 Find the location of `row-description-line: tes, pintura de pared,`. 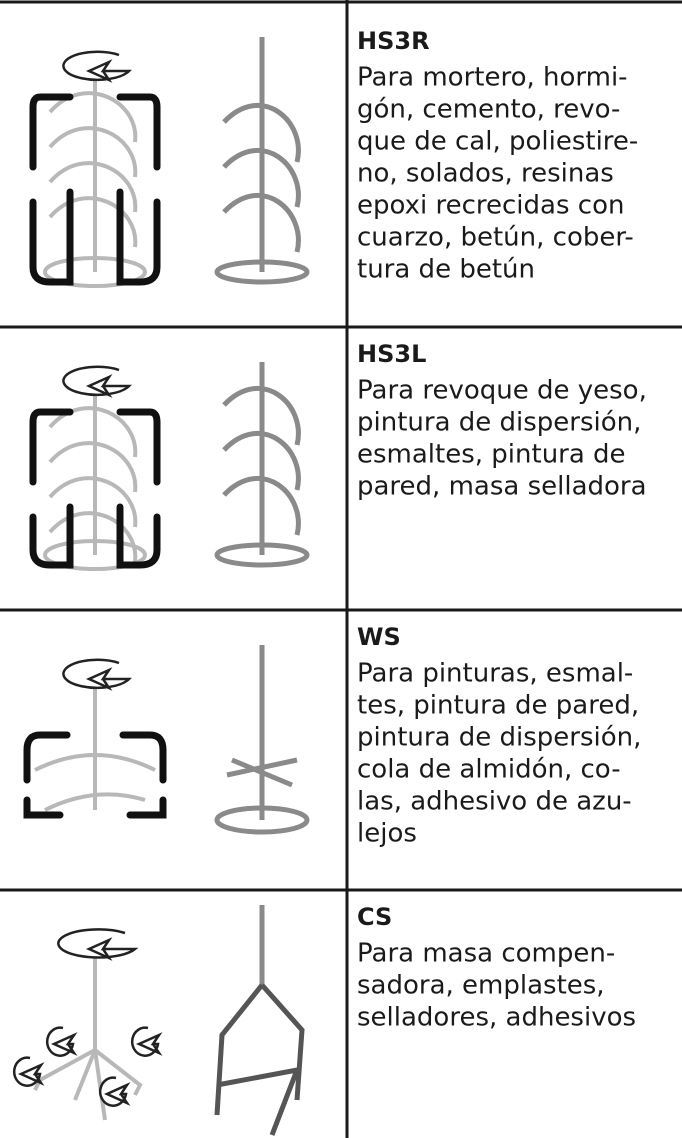

row-description-line: tes, pintura de pared, is located at coordinates (498, 706).